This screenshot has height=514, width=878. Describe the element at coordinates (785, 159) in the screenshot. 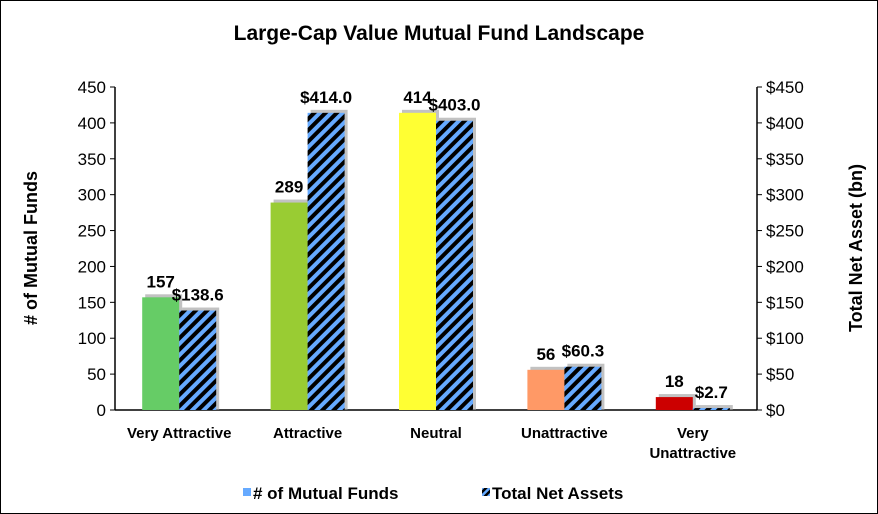

I see `y-right-tick-label: $350` at that location.